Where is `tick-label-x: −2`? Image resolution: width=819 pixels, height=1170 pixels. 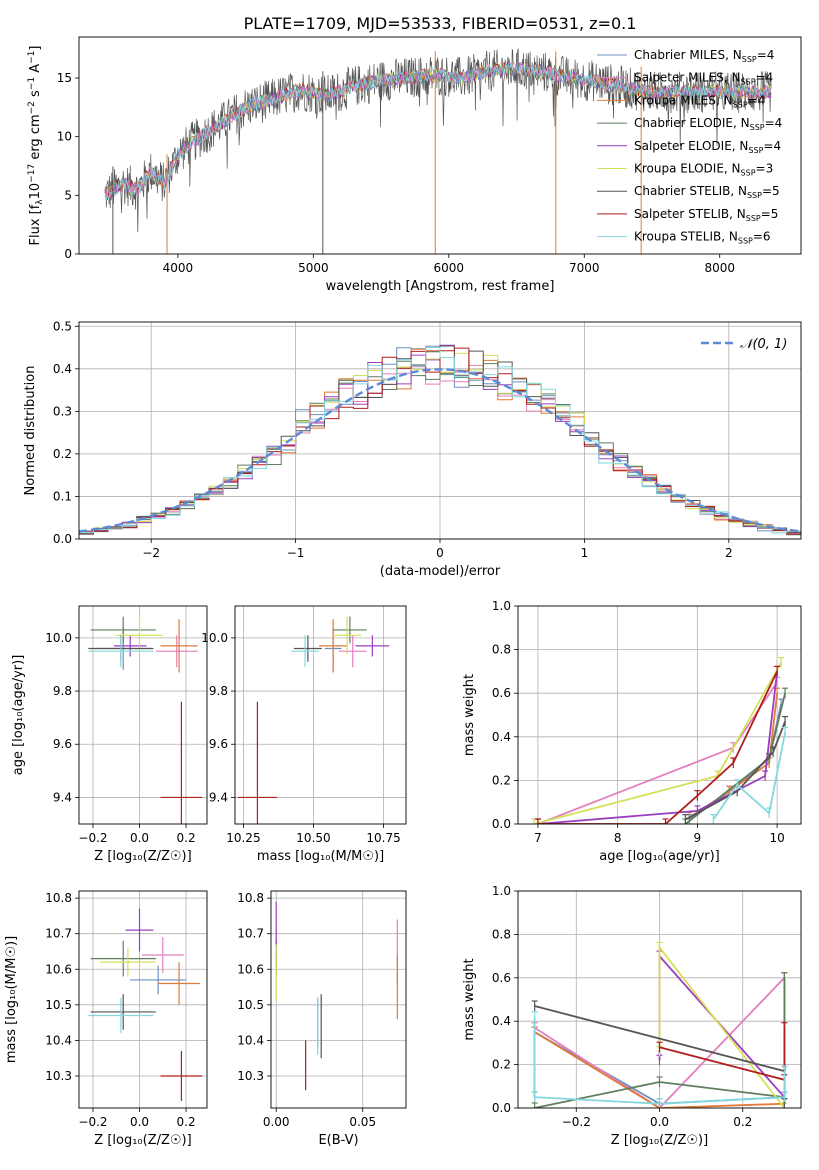 tick-label-x: −2 is located at coordinates (151, 553).